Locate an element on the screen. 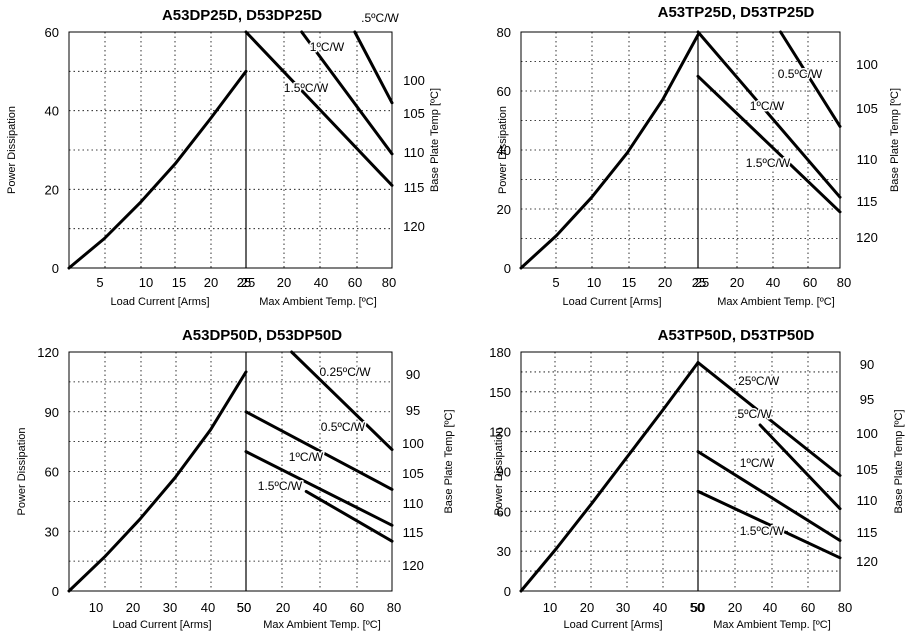 This screenshot has width=907, height=635. thermal-resistance-label: 0.25ºC/W is located at coordinates (345, 372).